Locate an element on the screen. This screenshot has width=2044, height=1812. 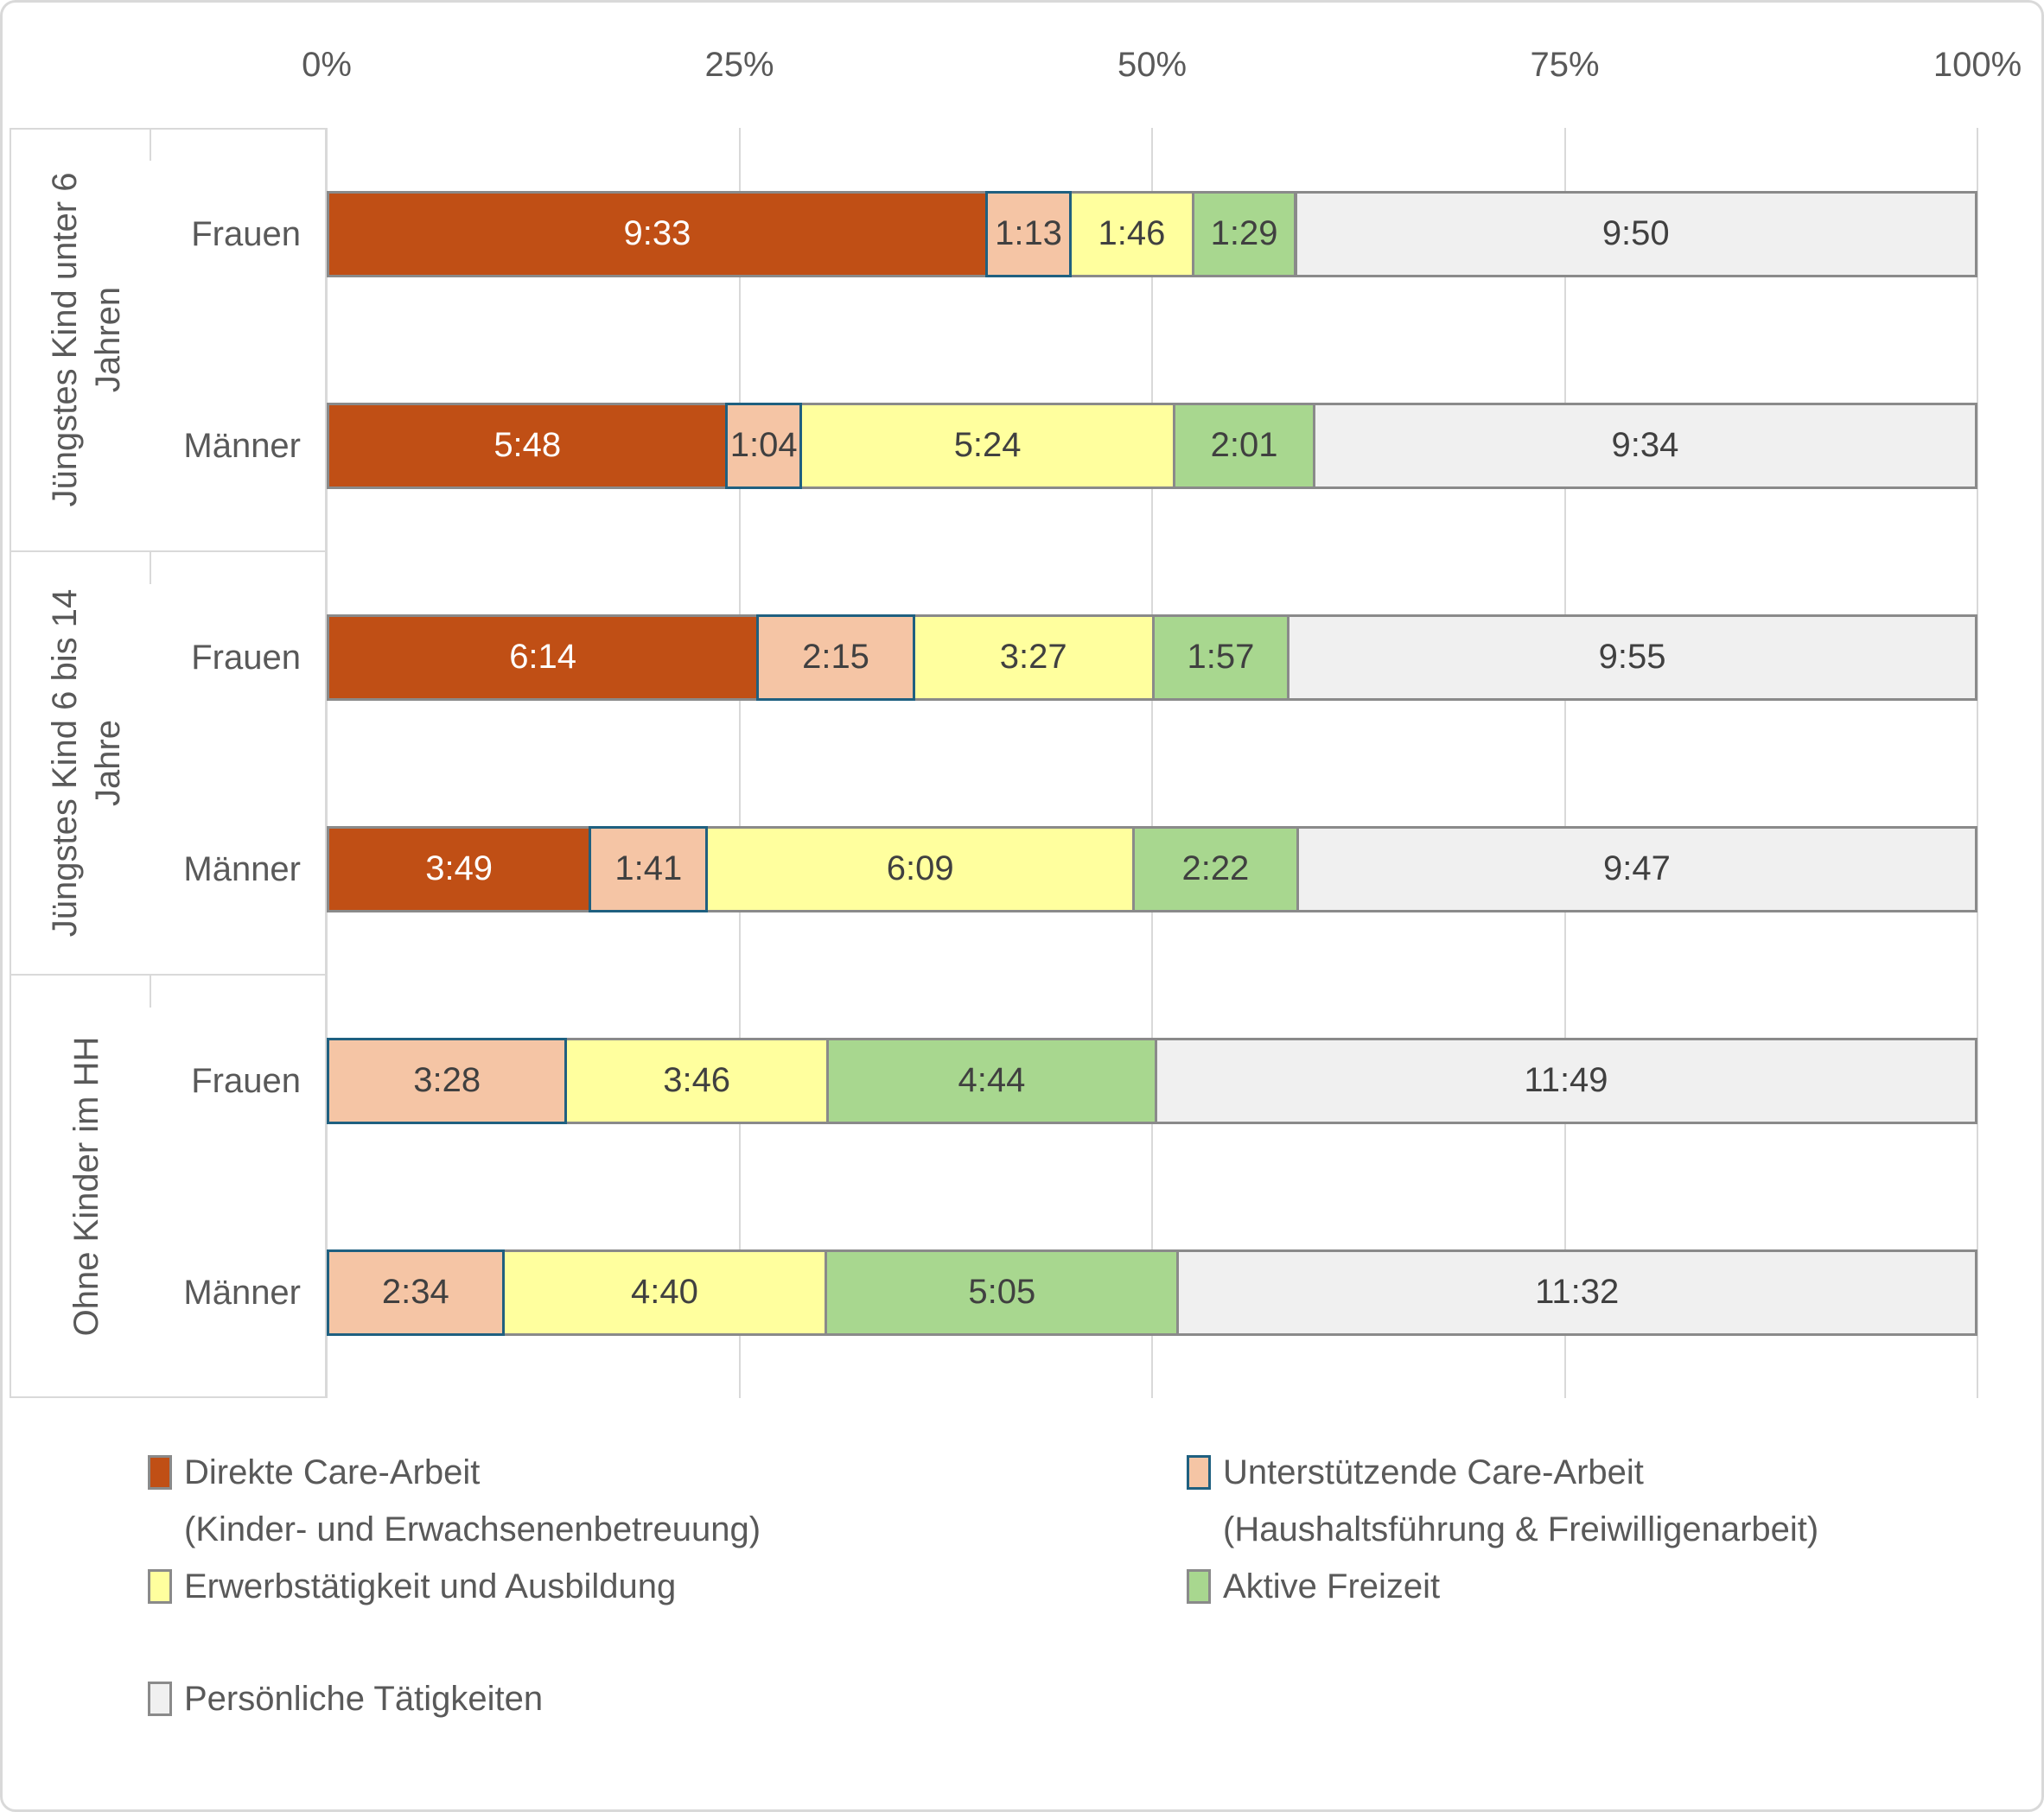
bar-segment-persoenlich: 9:47 is located at coordinates (1636, 868).